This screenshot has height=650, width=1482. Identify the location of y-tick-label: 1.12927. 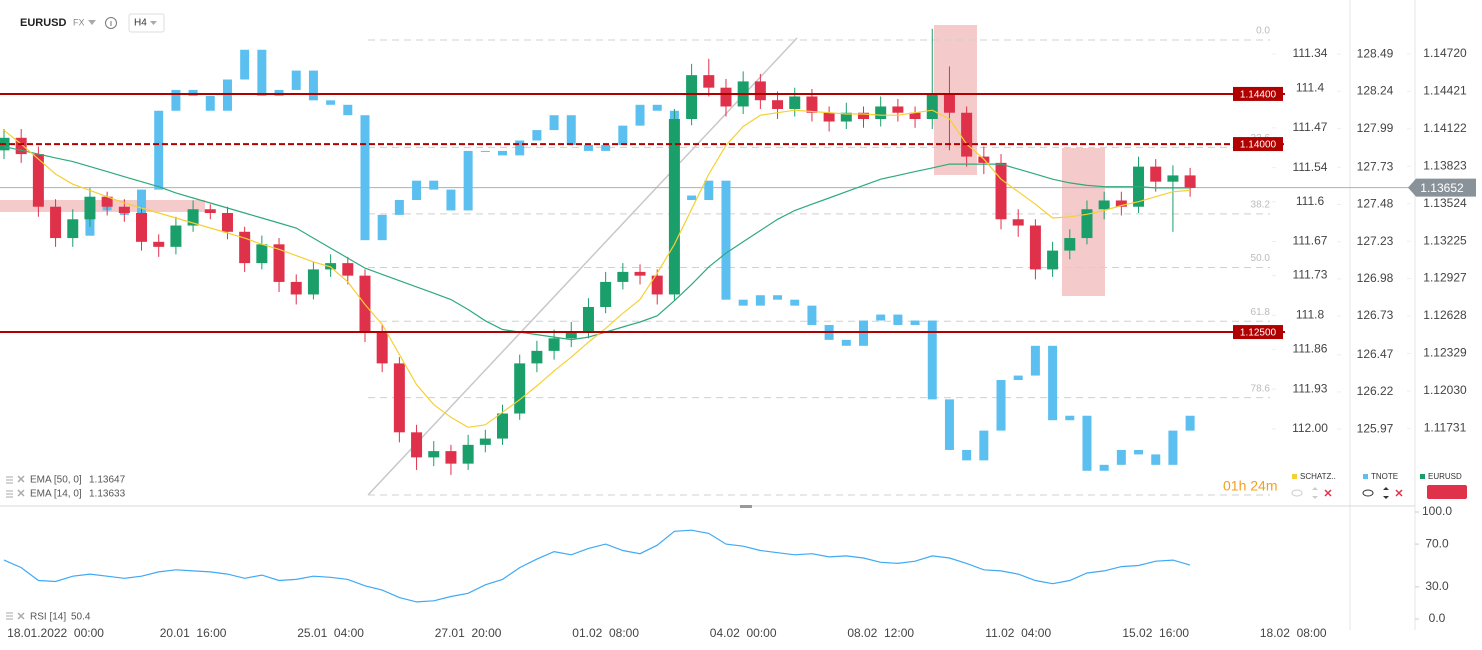
(1445, 278).